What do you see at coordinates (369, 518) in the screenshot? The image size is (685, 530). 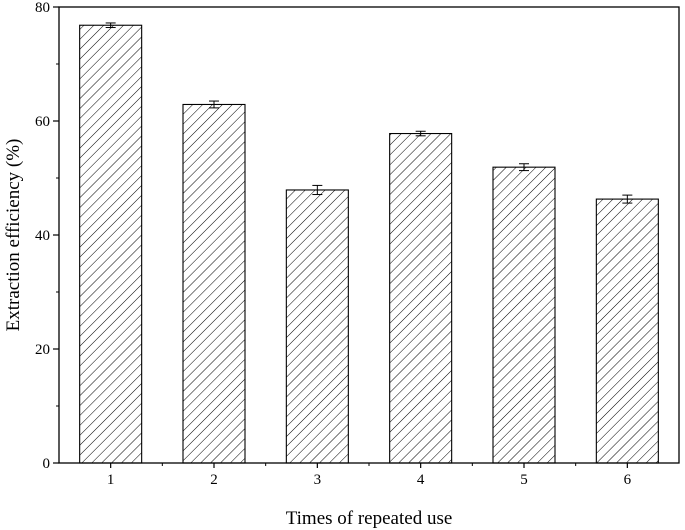 I see `x-axis-title: Times of repeated use` at bounding box center [369, 518].